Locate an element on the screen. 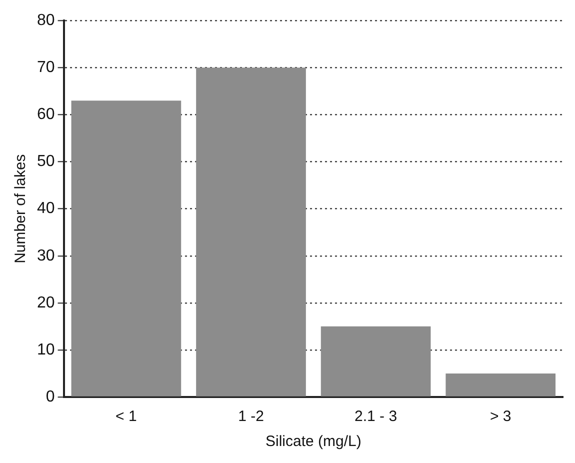 This screenshot has width=575, height=463. x-tick-label: < 1 is located at coordinates (126, 417).